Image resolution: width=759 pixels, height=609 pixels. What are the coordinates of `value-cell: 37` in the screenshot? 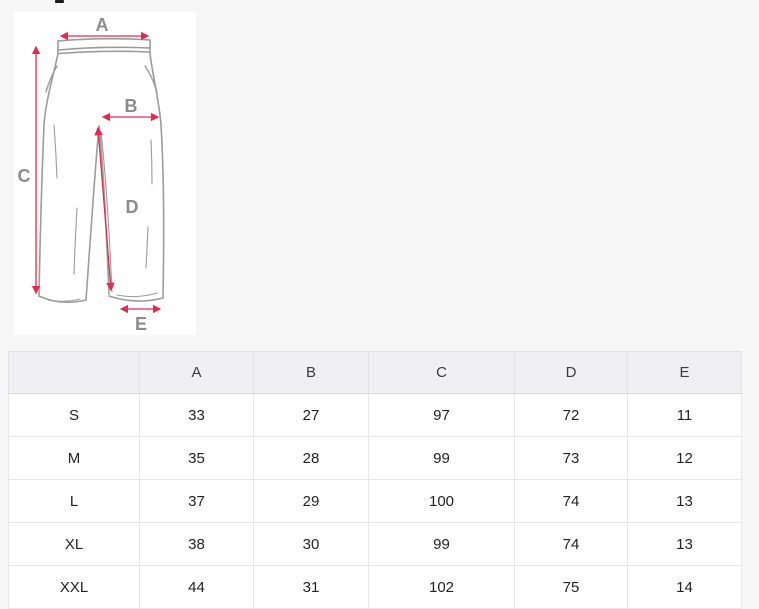 It's located at (196, 501).